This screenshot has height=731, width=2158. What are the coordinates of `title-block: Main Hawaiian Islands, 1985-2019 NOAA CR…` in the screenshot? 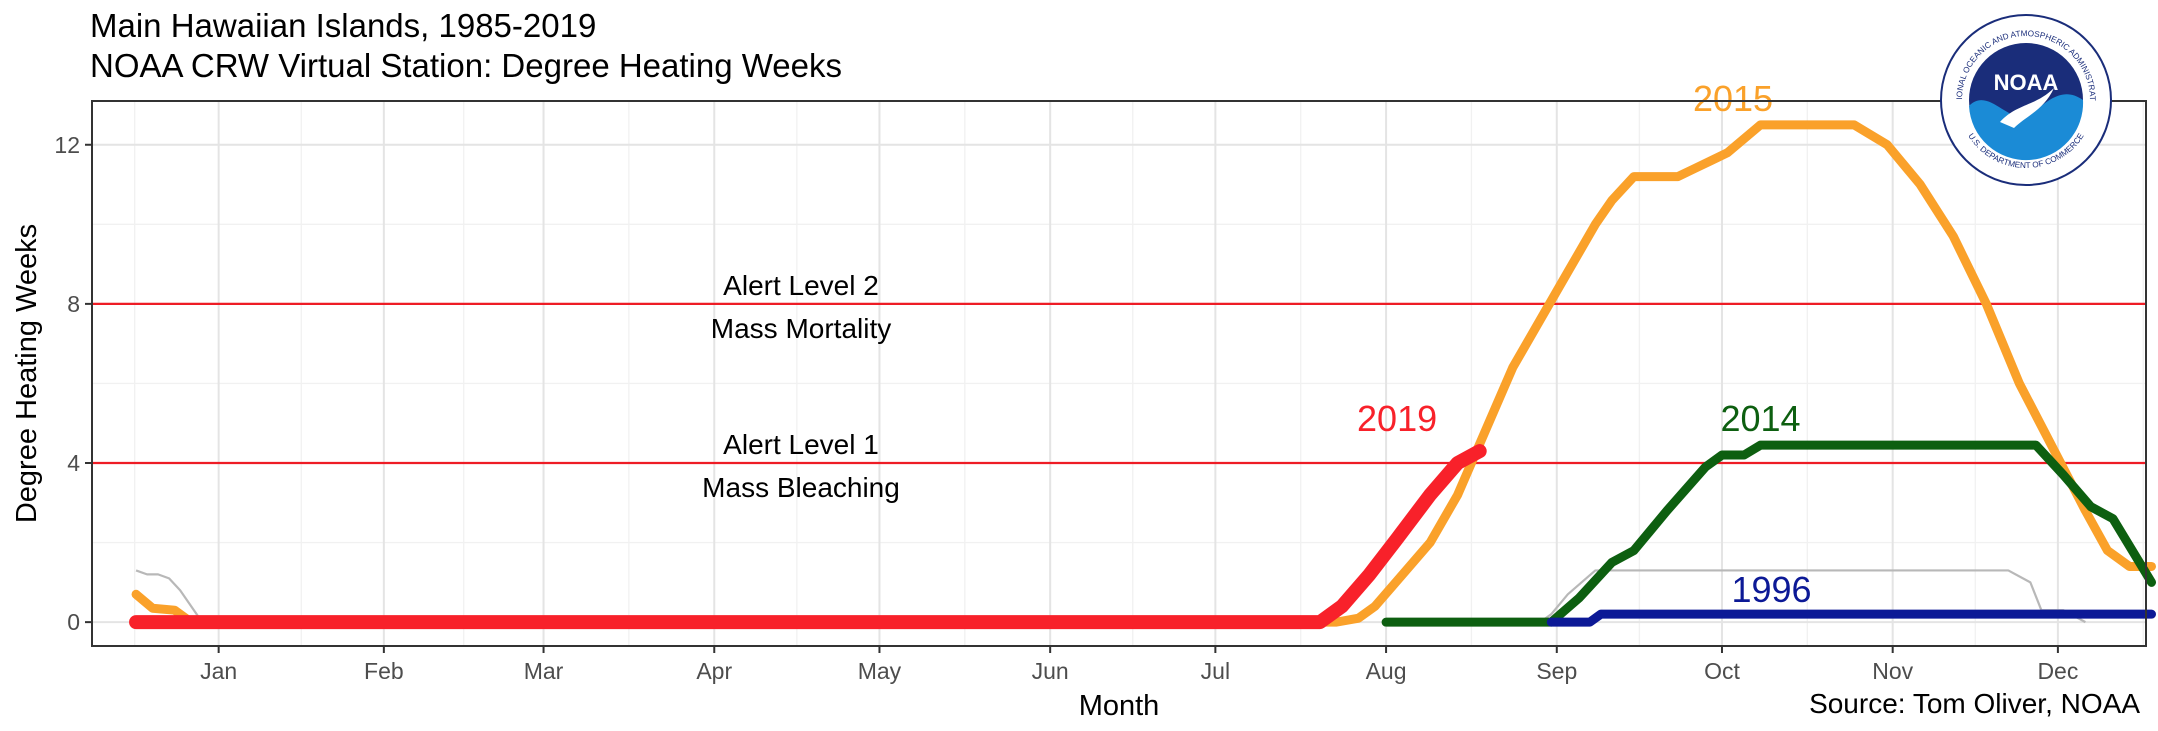 It's located at (466, 46).